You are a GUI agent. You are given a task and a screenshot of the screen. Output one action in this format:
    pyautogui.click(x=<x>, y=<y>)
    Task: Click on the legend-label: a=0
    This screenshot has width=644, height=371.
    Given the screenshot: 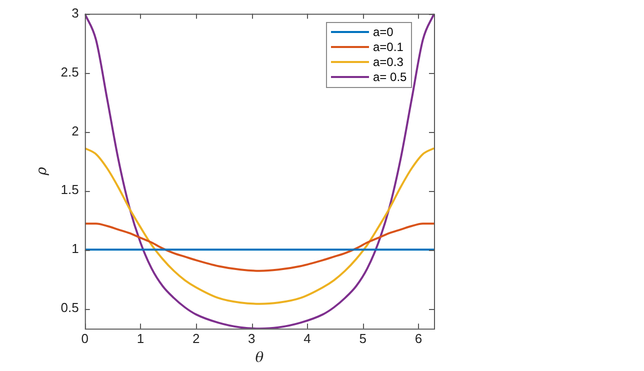 What is the action you would take?
    pyautogui.click(x=383, y=32)
    